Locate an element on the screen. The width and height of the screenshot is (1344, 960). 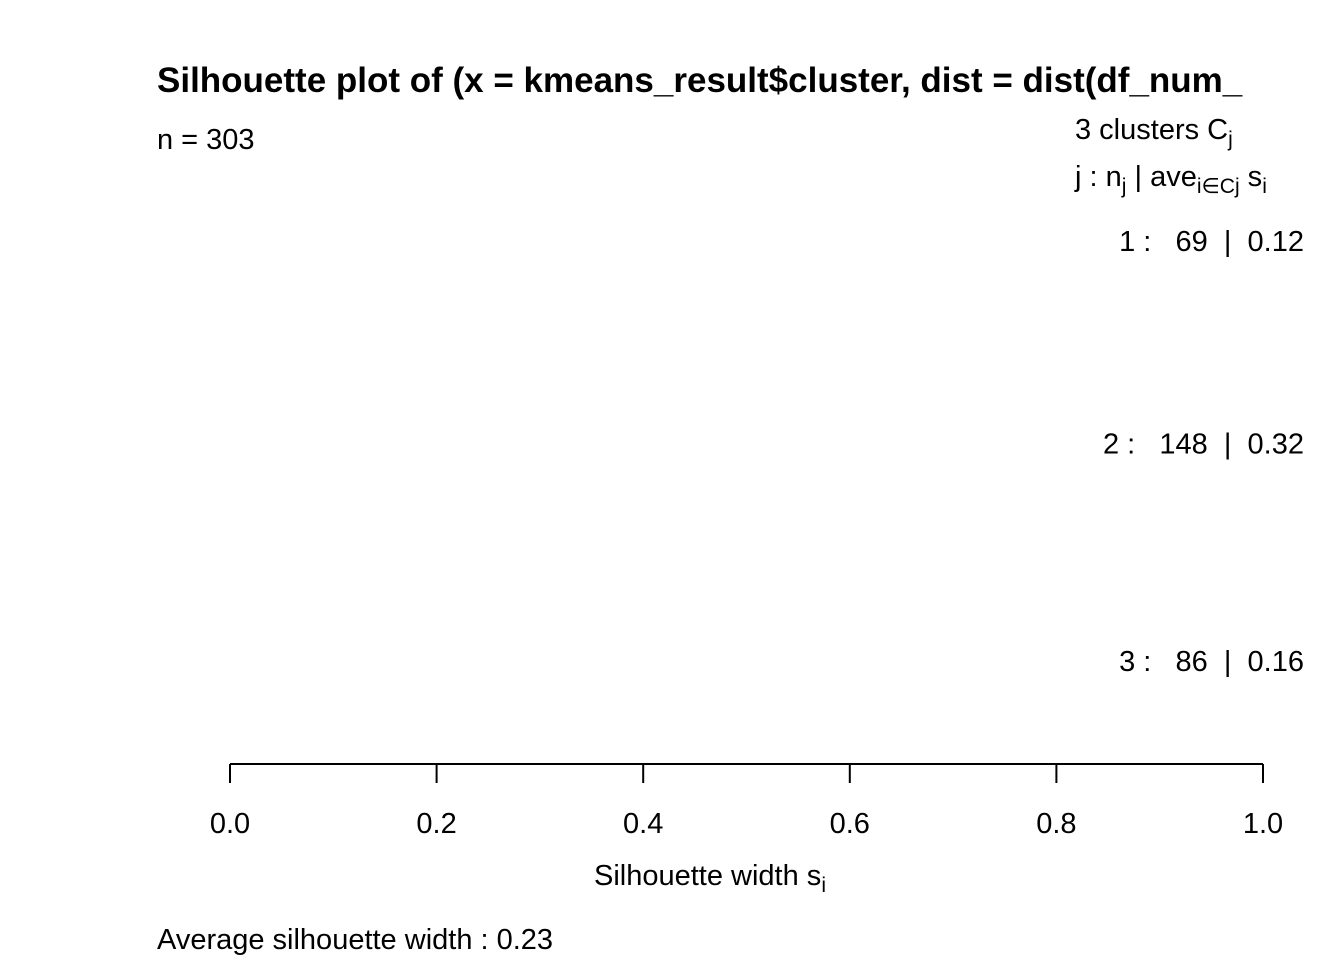
text-part: | ave is located at coordinates (1161, 177).